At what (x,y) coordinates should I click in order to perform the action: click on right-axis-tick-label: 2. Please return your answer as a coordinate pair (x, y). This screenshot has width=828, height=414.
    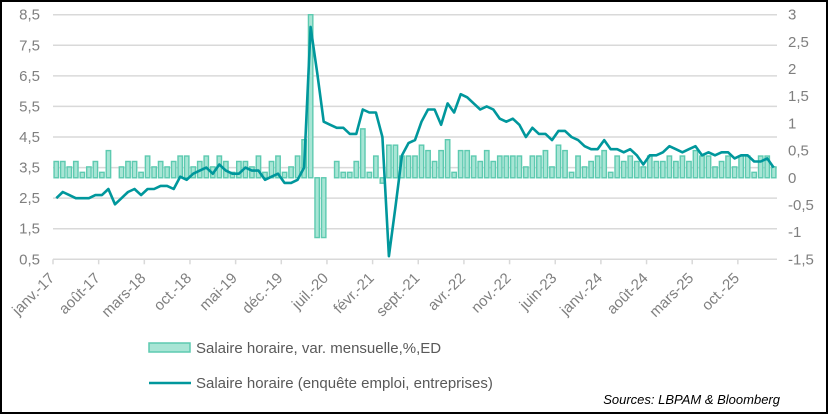
    Looking at the image, I should click on (792, 69).